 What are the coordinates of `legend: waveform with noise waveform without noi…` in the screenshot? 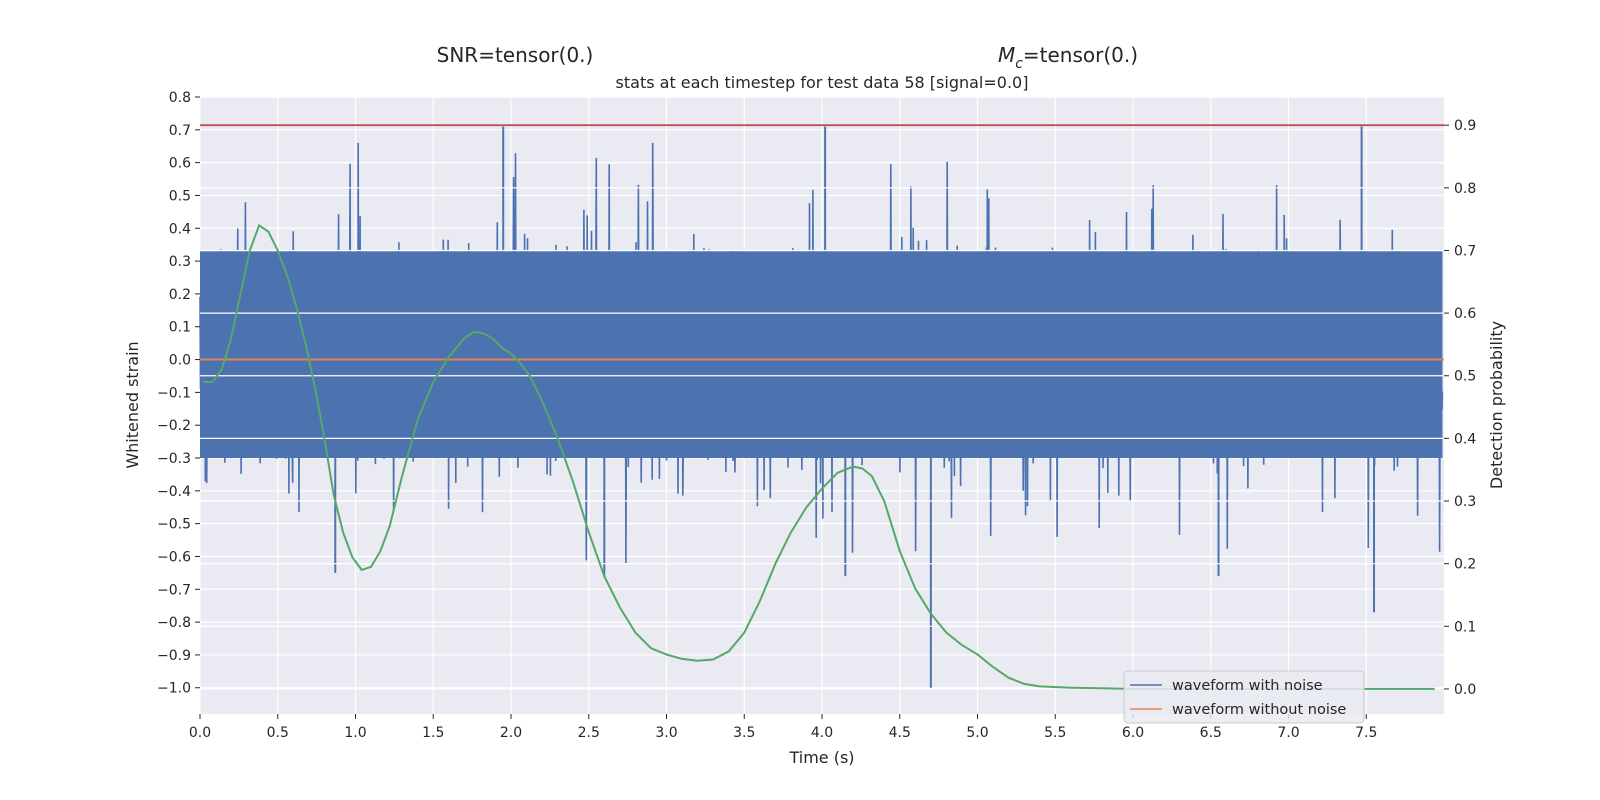 It's located at (1244, 697).